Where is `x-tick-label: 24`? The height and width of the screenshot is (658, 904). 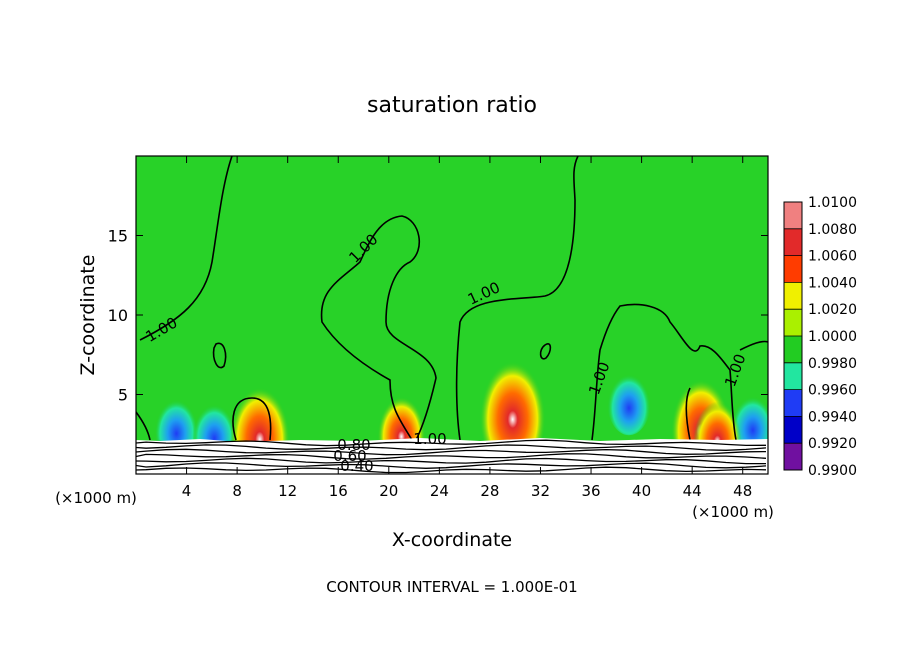
x-tick-label: 24 is located at coordinates (439, 491).